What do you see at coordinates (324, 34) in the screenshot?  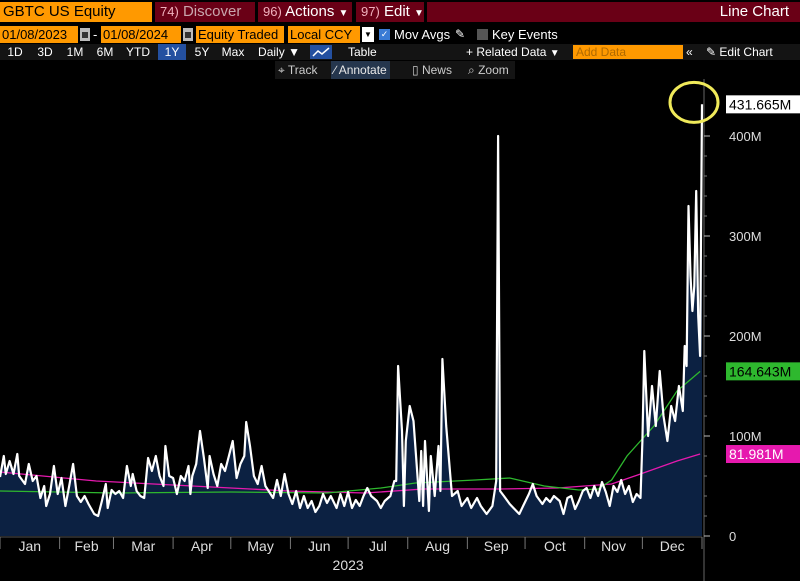 I see `currency-selector: Local CCY` at bounding box center [324, 34].